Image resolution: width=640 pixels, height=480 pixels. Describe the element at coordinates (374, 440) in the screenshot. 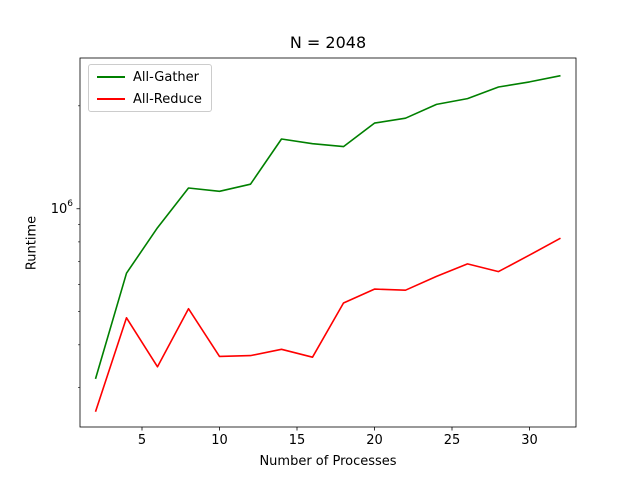

I see `x-tick-label: 20` at that location.